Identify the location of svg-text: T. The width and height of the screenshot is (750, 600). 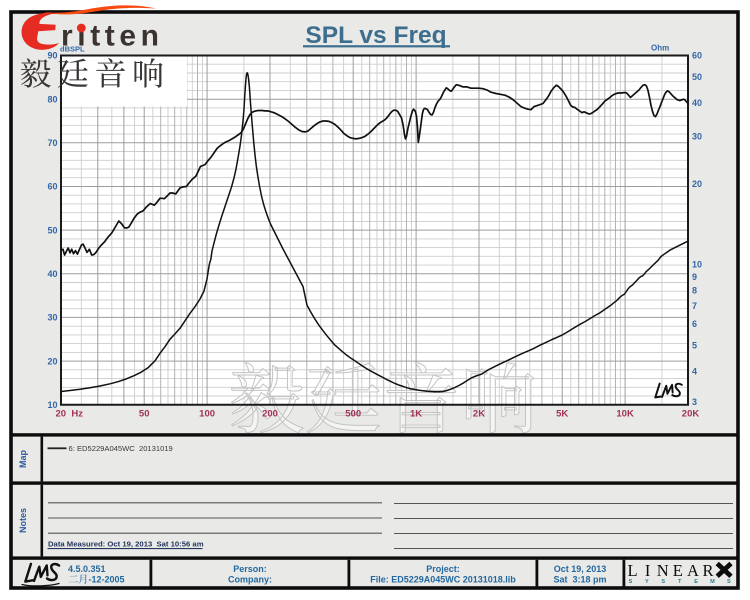
(680, 582).